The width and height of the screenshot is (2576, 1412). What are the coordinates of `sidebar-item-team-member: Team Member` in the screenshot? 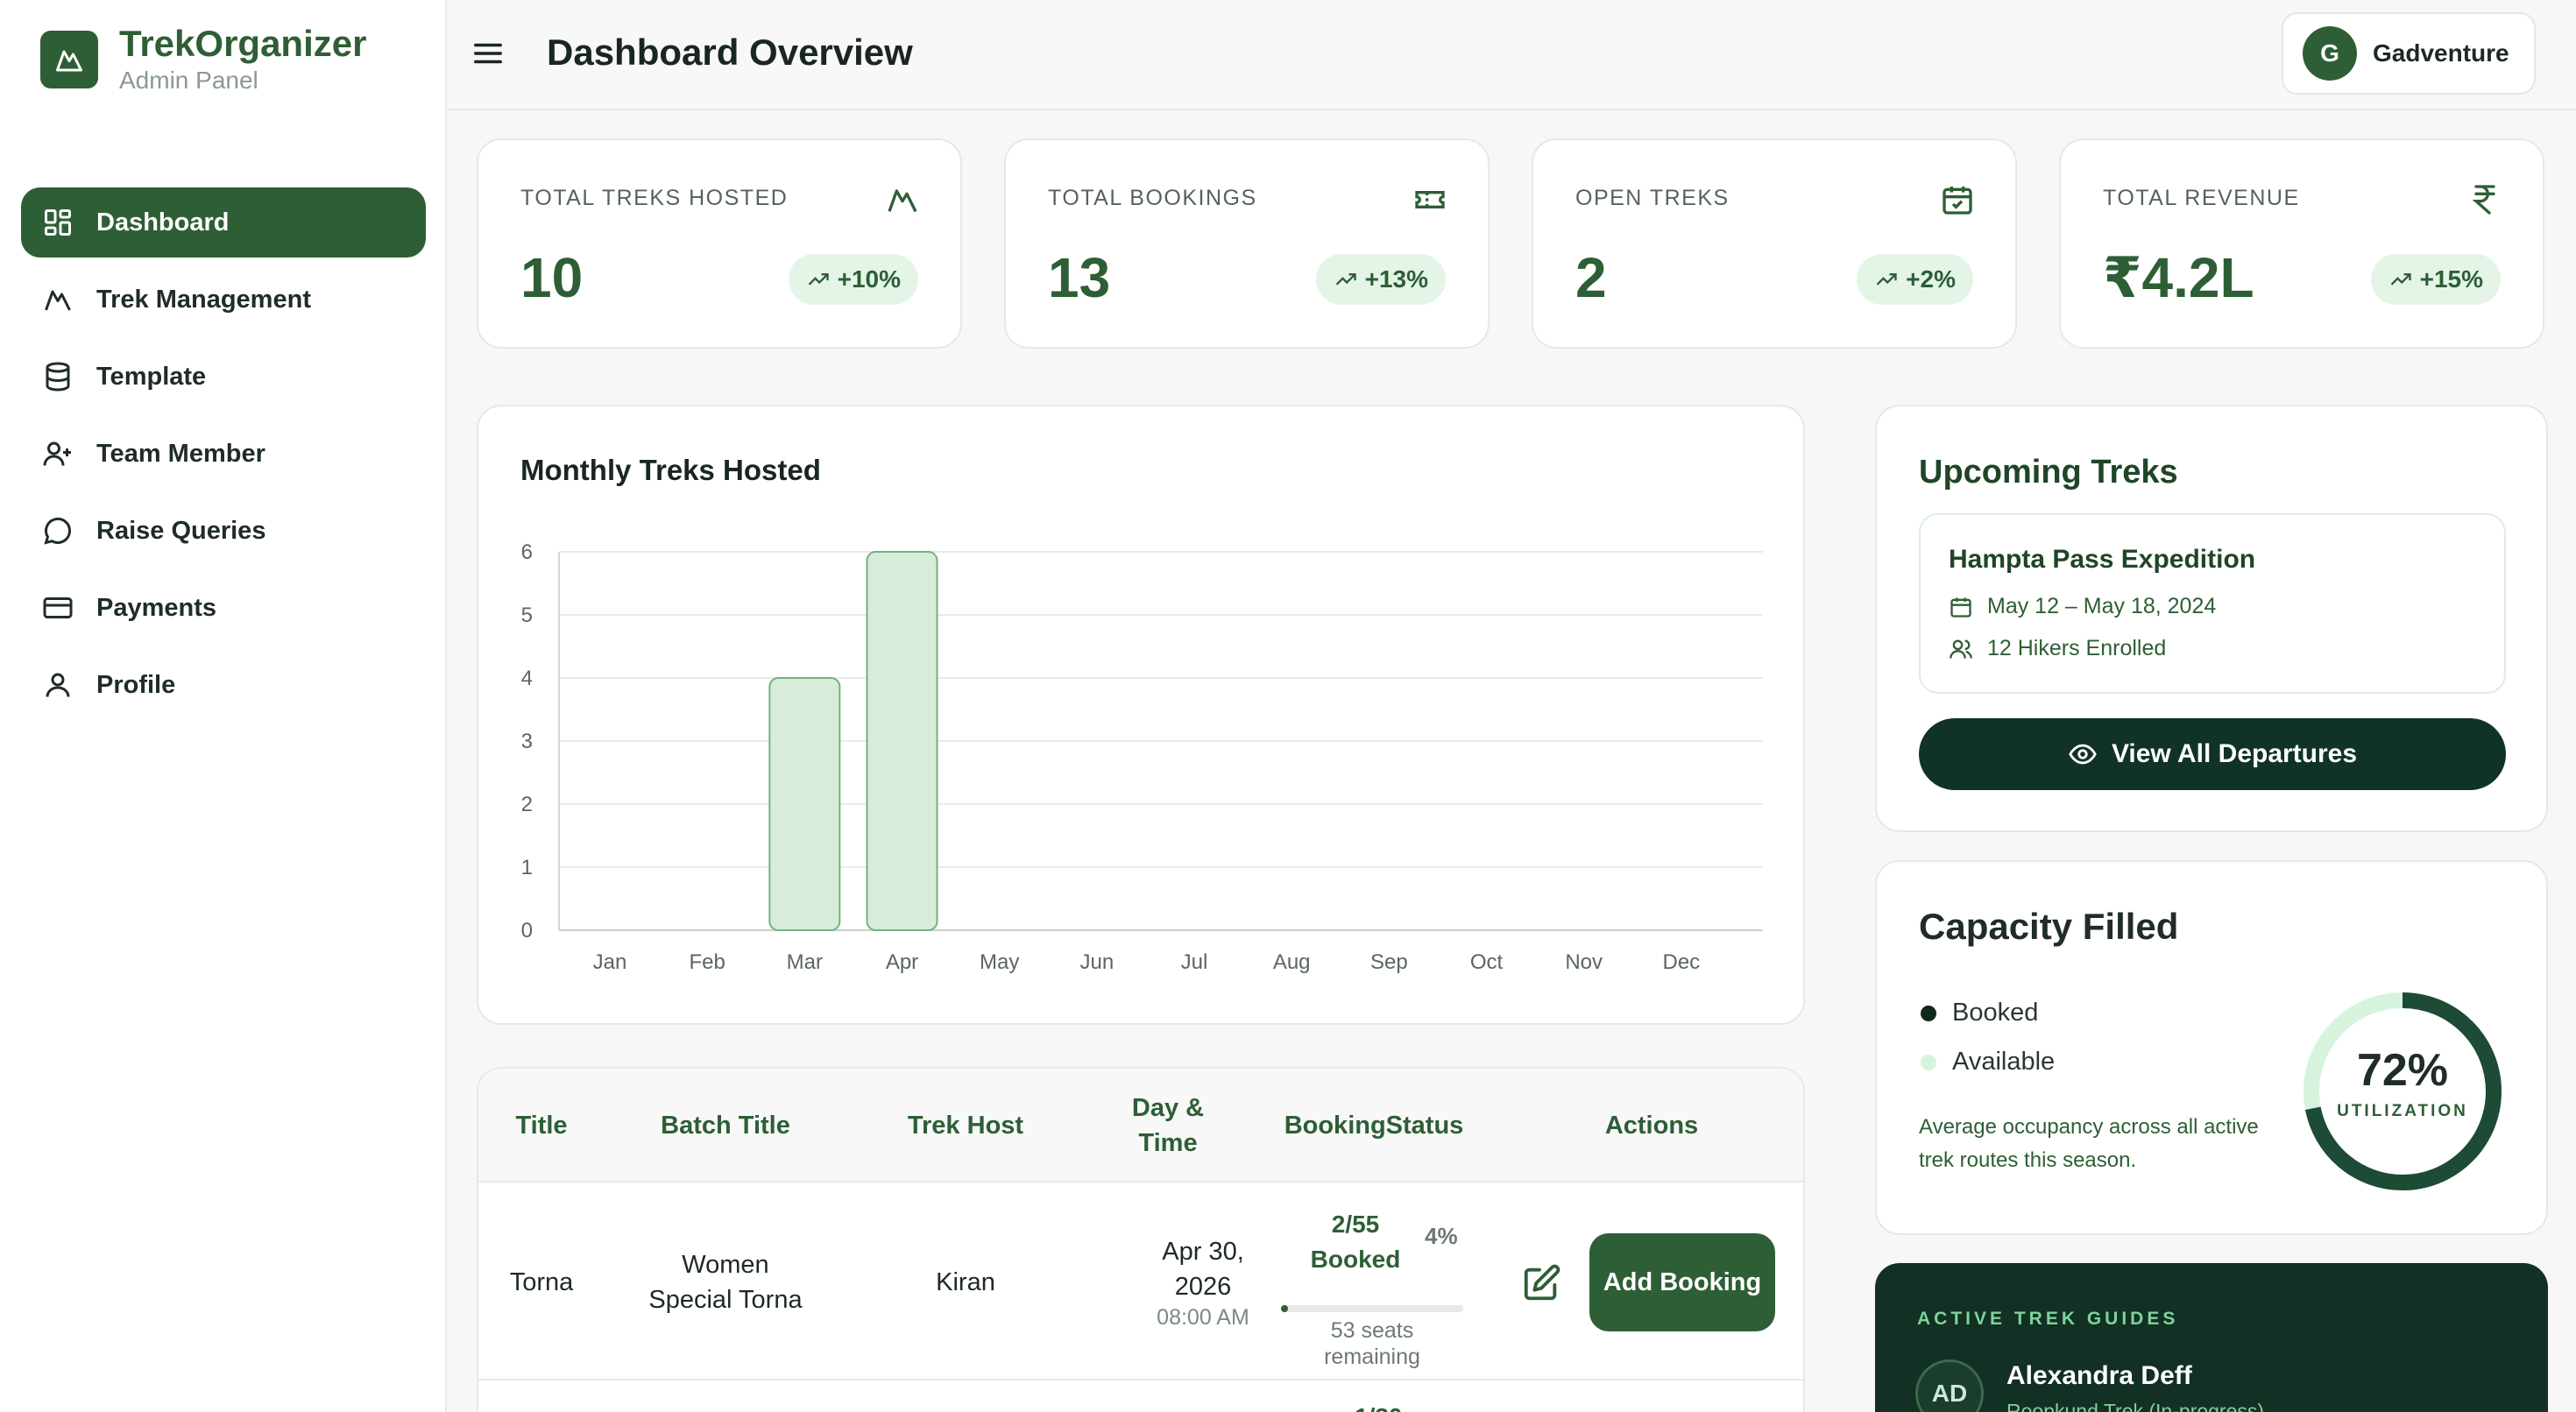 It's located at (223, 454).